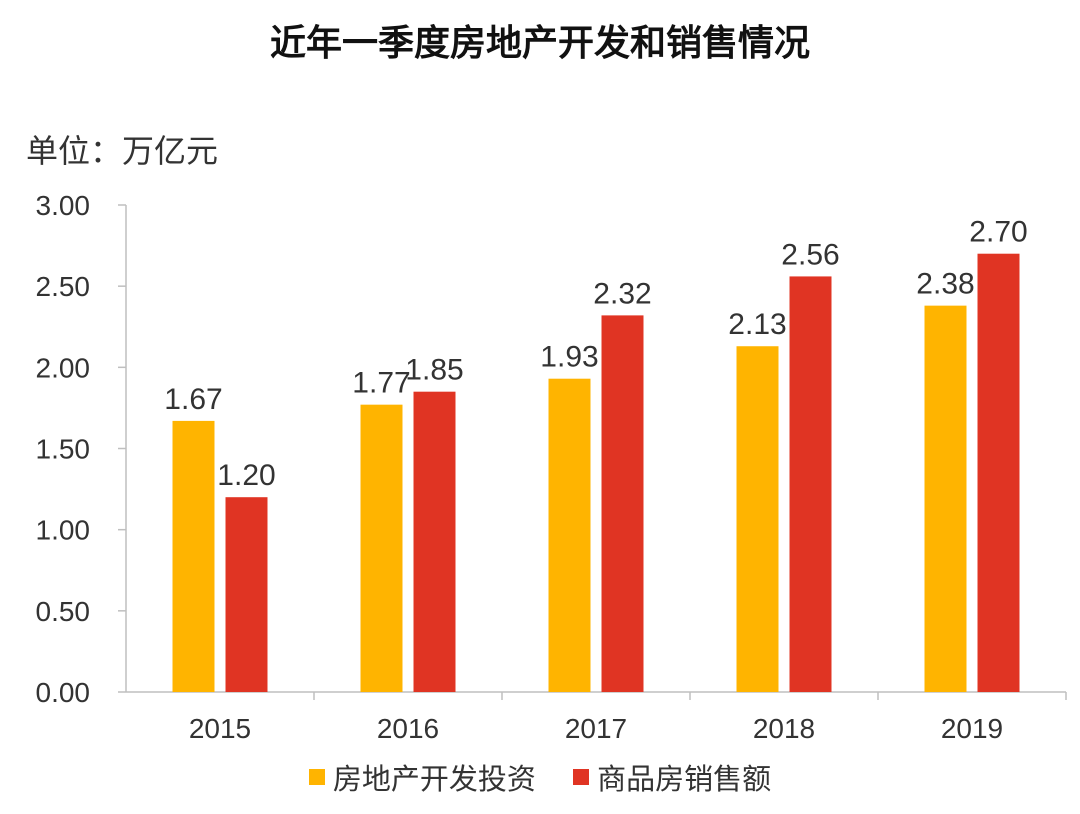 The image size is (1080, 814). Describe the element at coordinates (581, 777) in the screenshot. I see `legend-swatch-sales` at that location.